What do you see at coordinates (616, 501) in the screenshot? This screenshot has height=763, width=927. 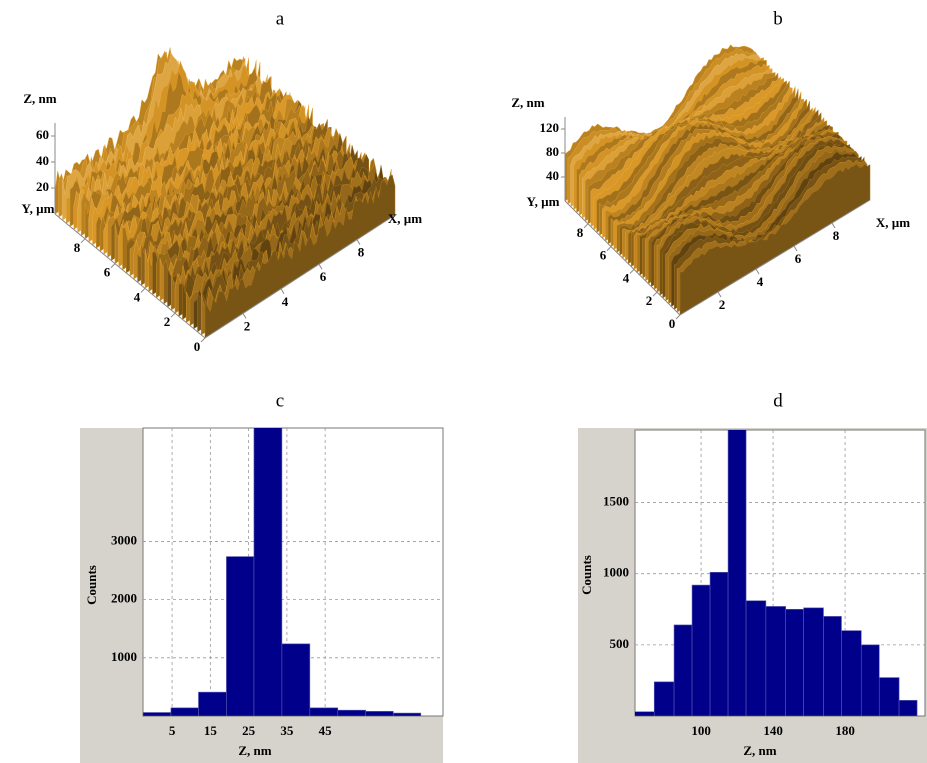 I see `y-tick-label: 1500` at bounding box center [616, 501].